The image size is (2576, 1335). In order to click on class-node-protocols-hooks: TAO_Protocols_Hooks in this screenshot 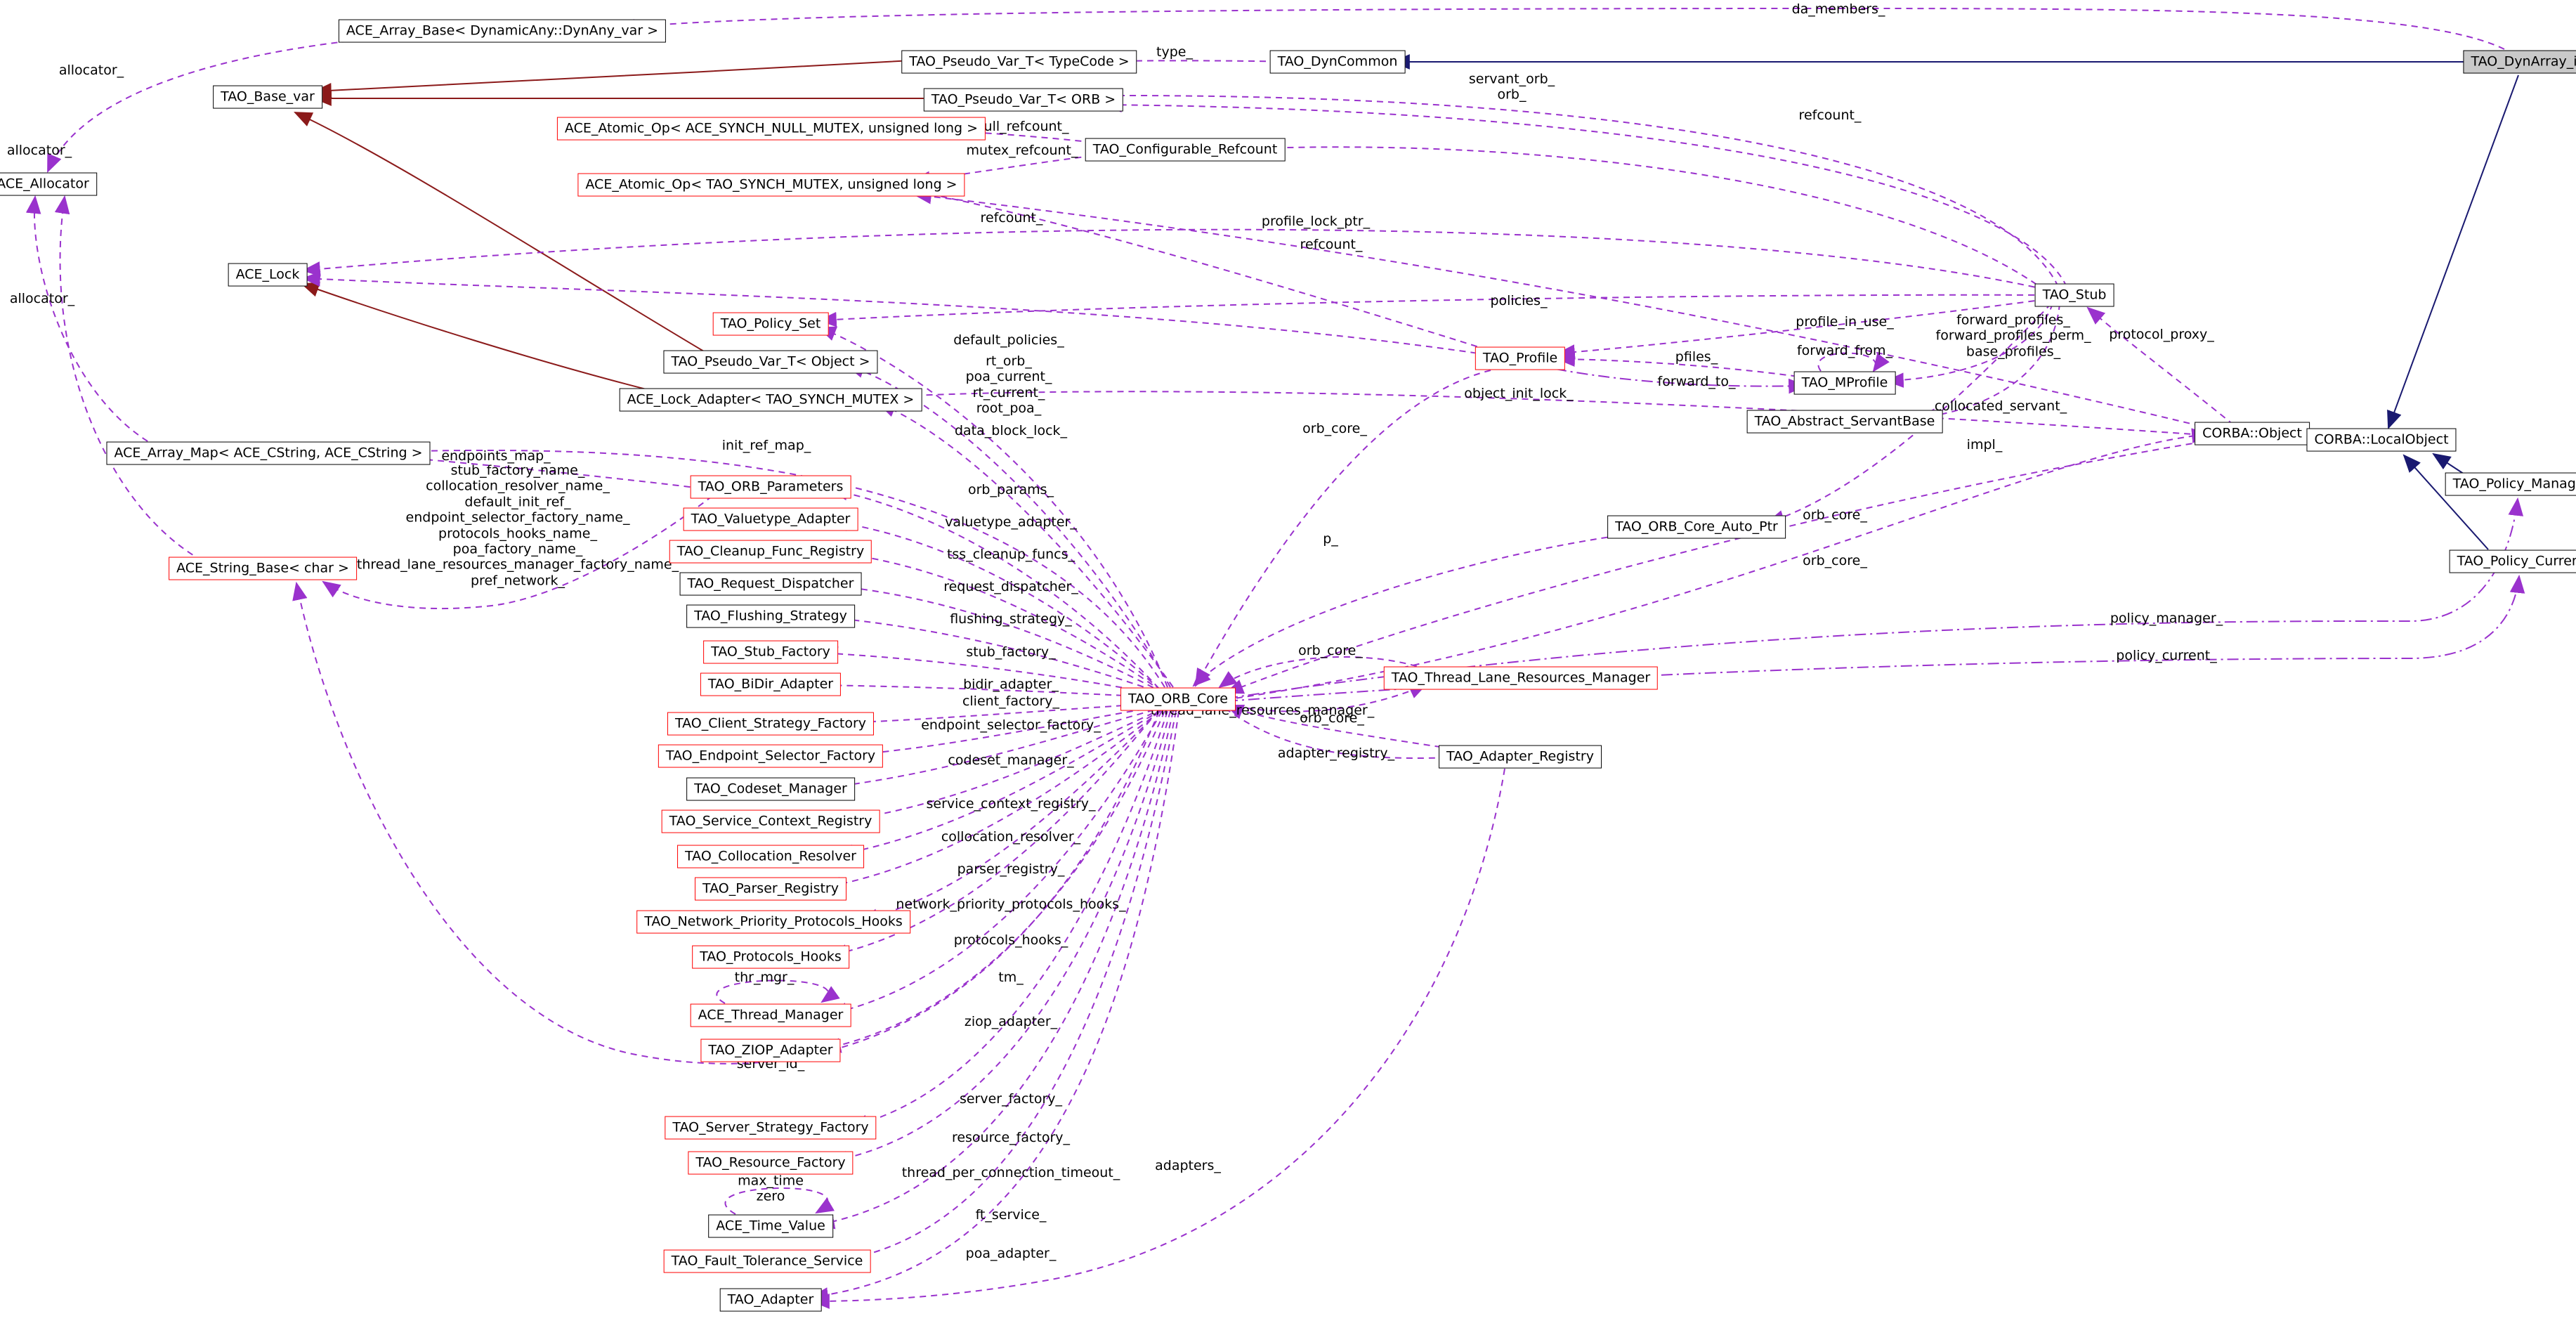, I will do `click(771, 957)`.